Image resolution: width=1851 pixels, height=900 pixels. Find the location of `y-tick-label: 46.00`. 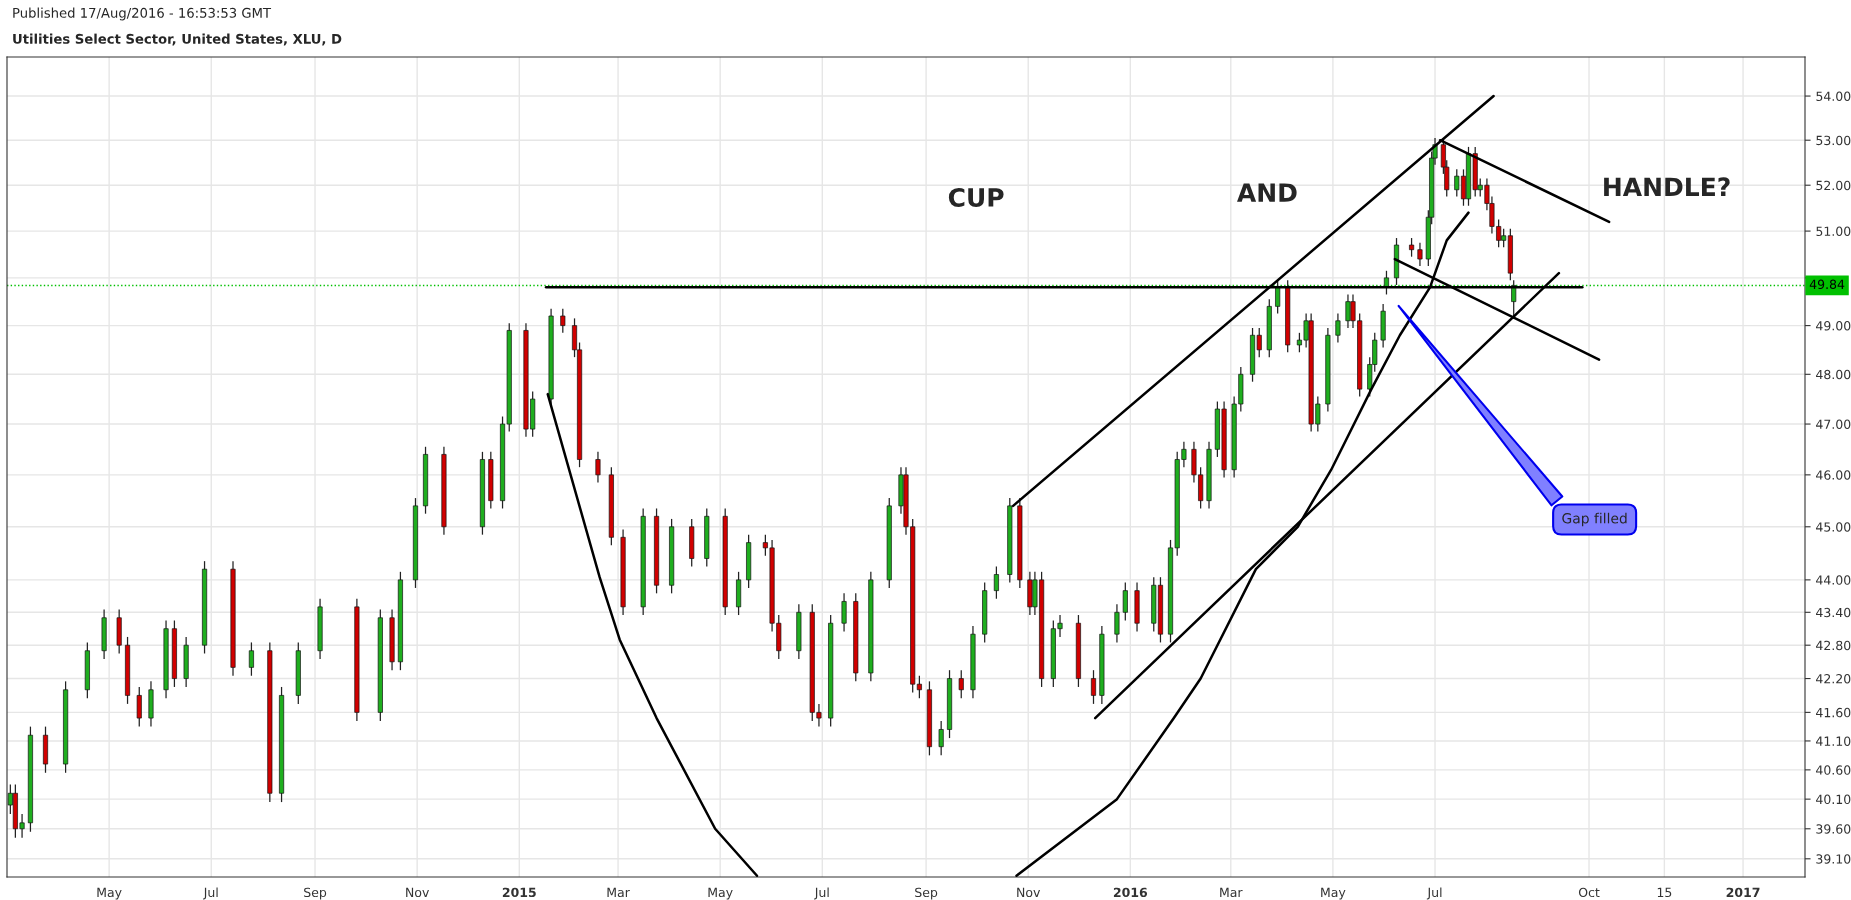

y-tick-label: 46.00 is located at coordinates (1833, 475).